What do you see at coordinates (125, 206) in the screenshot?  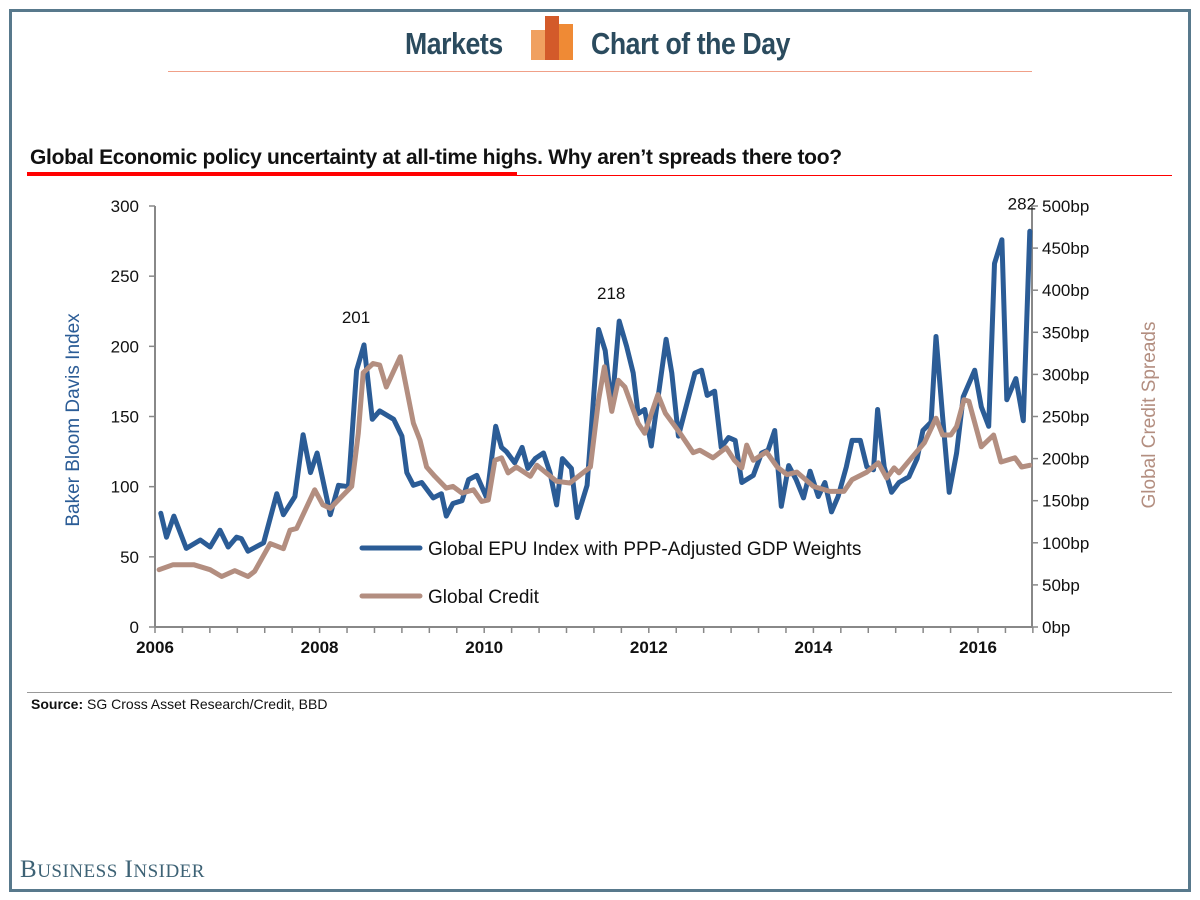 I see `y-tick-label: 300` at bounding box center [125, 206].